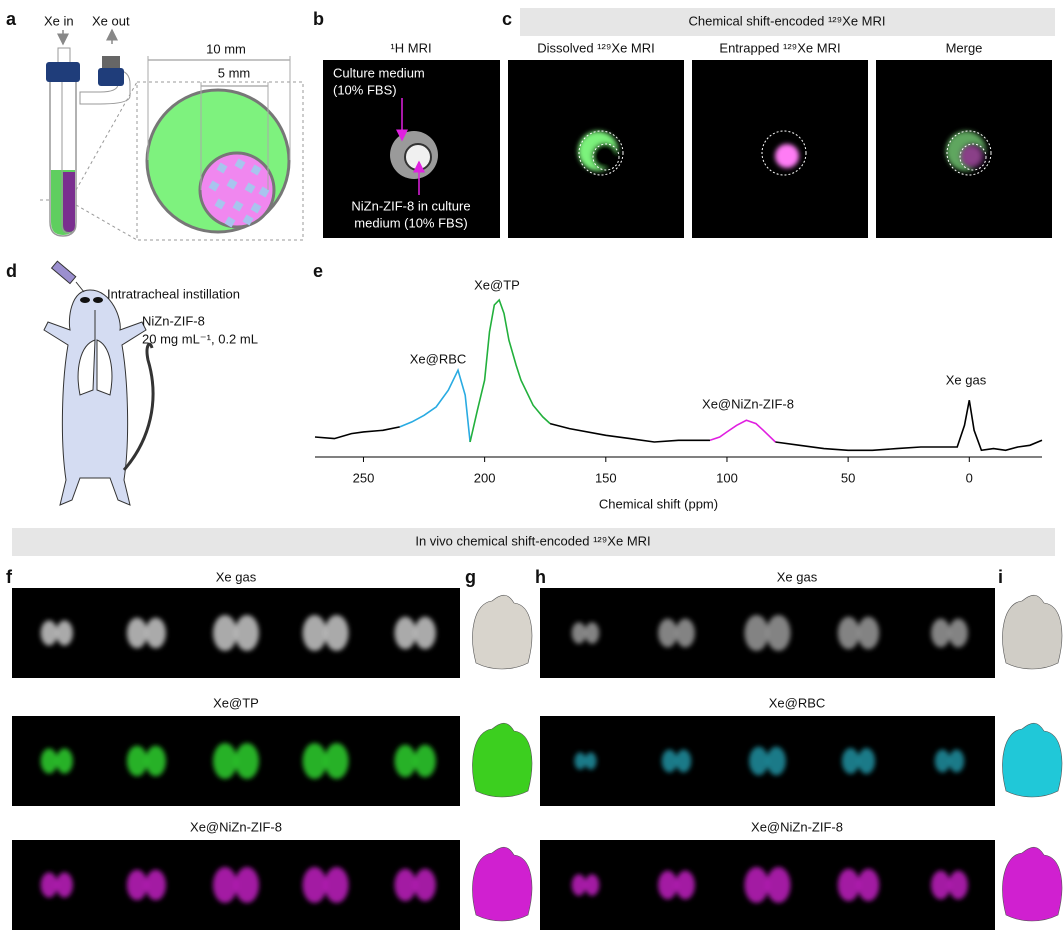  I want to click on panel-letter: g, so click(470, 577).